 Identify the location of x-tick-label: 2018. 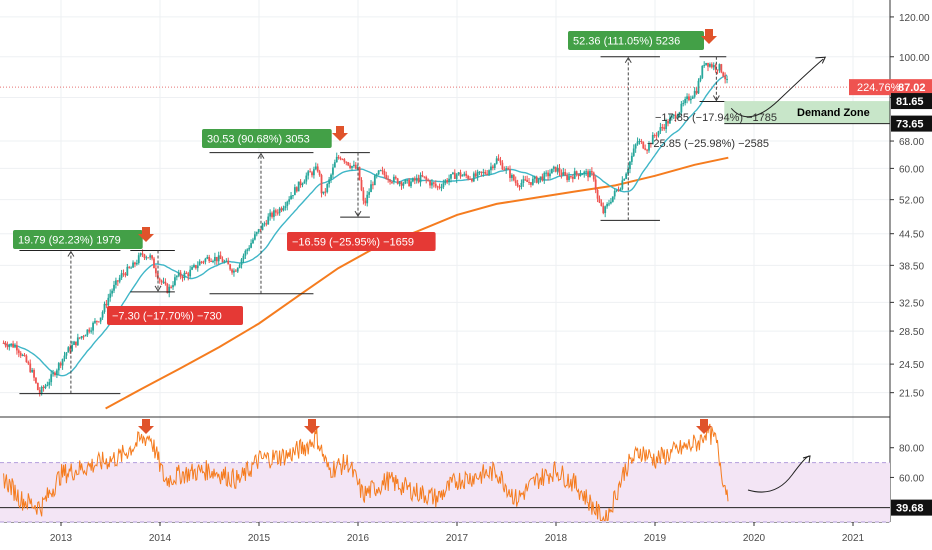
(556, 538).